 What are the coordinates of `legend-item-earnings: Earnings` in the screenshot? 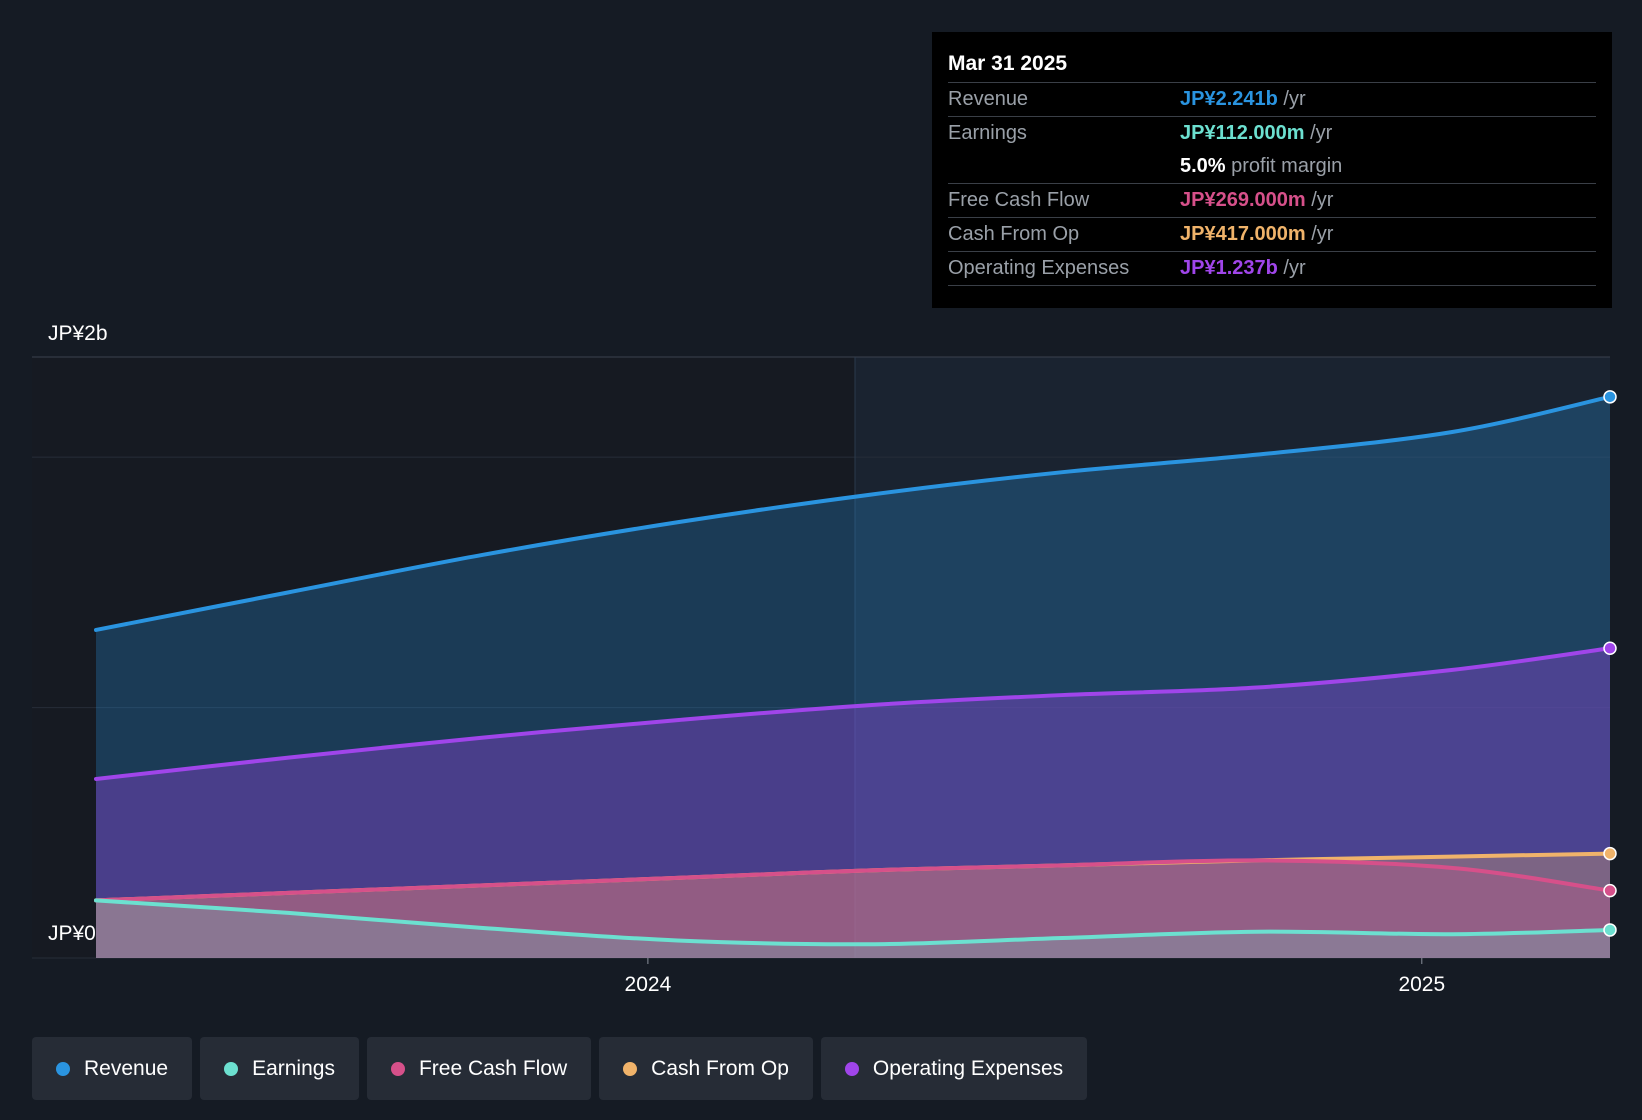 It's located at (279, 1068).